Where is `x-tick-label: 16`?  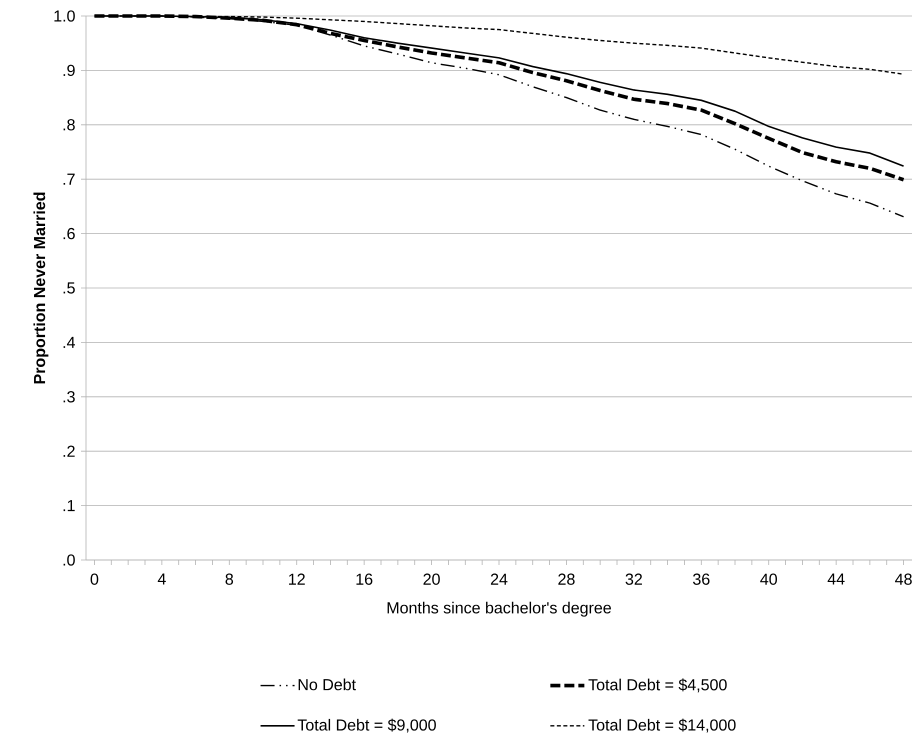
x-tick-label: 16 is located at coordinates (364, 579).